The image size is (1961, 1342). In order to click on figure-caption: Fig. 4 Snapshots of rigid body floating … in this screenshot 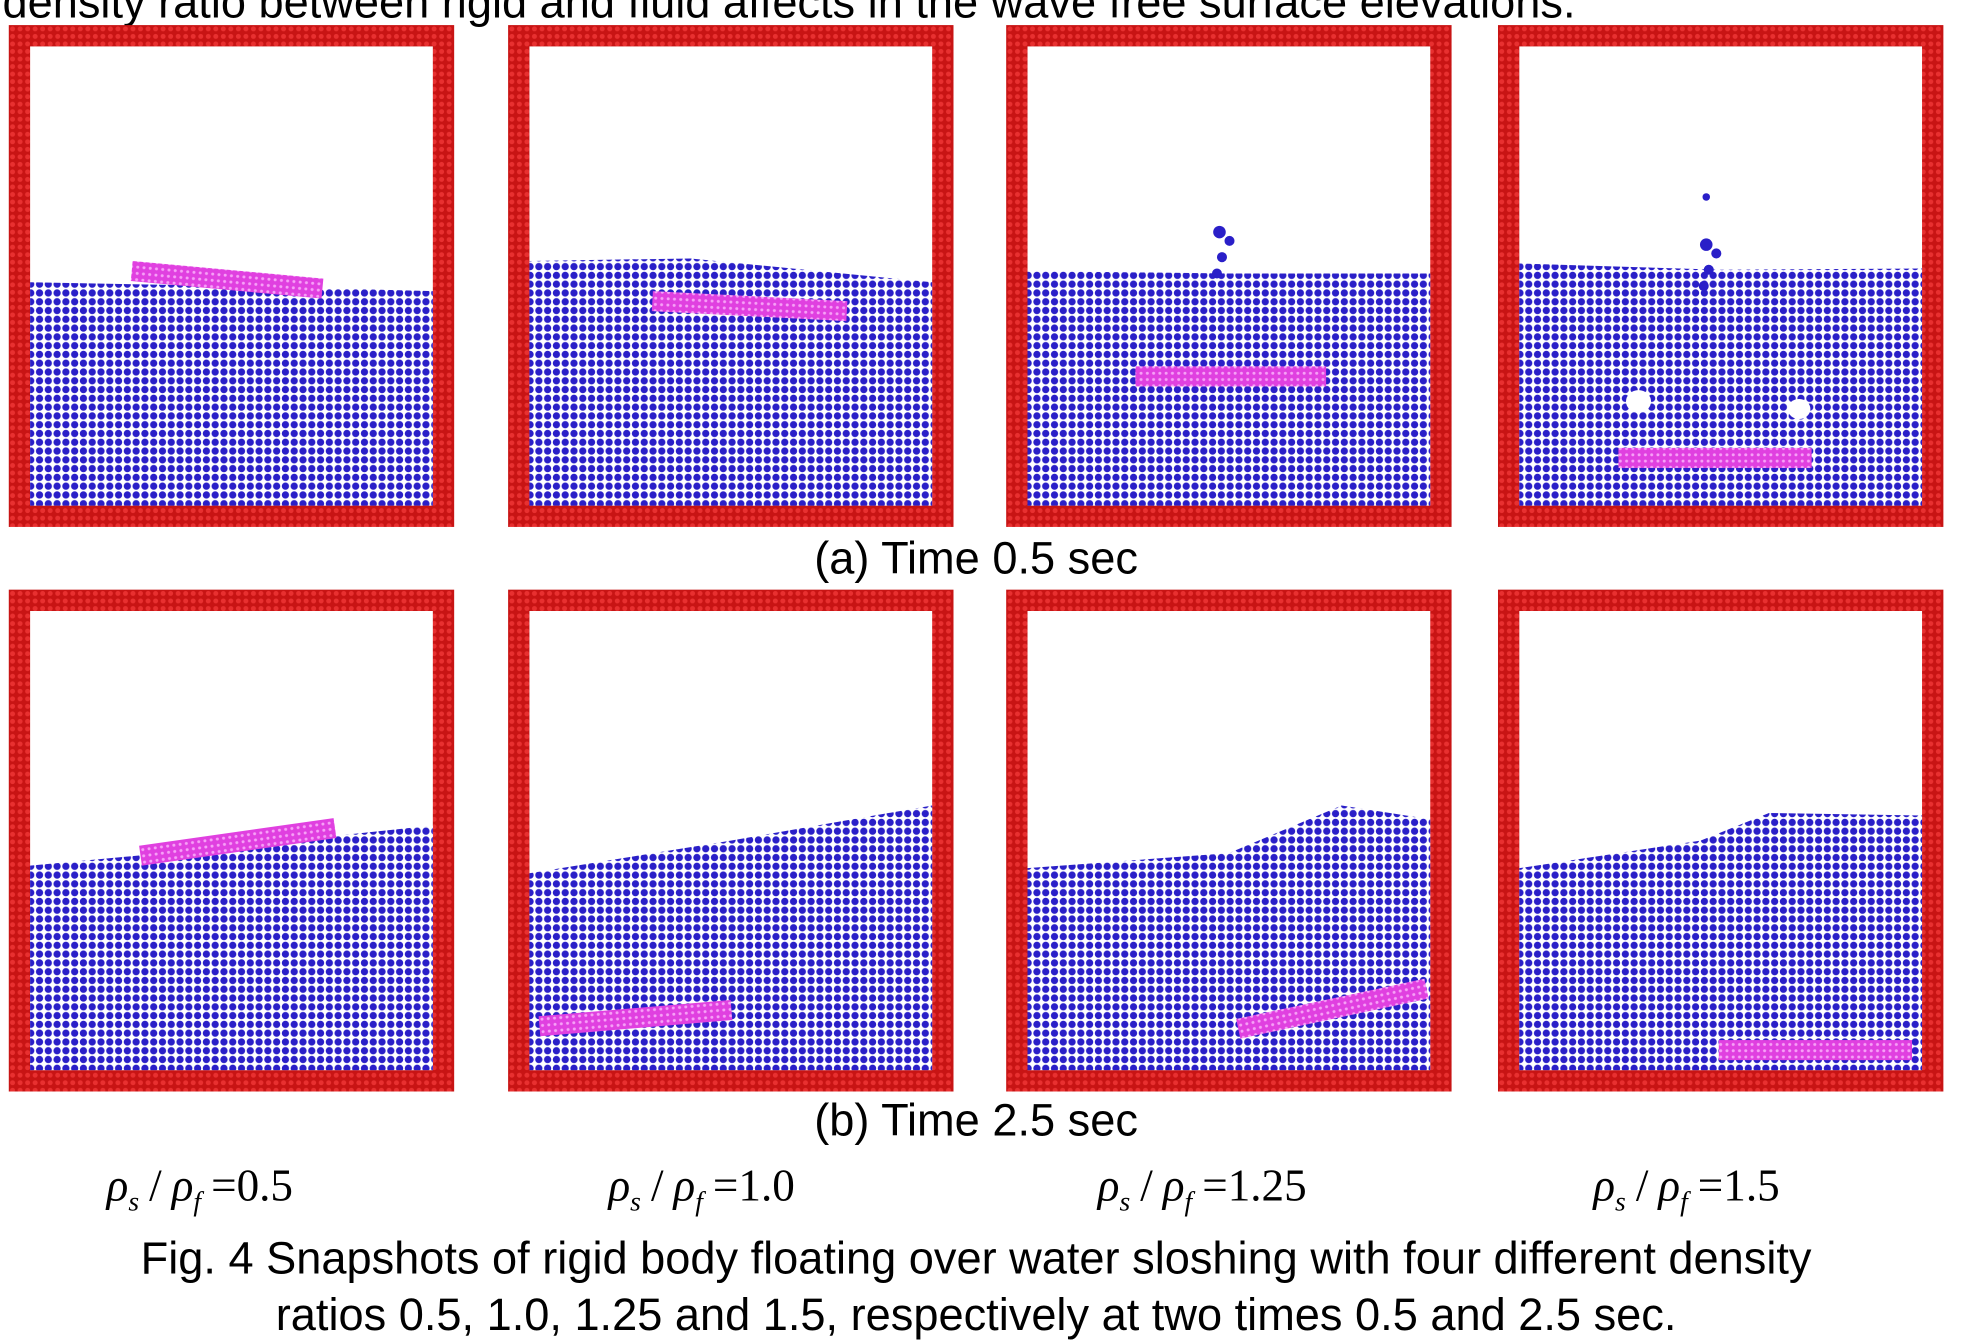, I will do `click(976, 1257)`.